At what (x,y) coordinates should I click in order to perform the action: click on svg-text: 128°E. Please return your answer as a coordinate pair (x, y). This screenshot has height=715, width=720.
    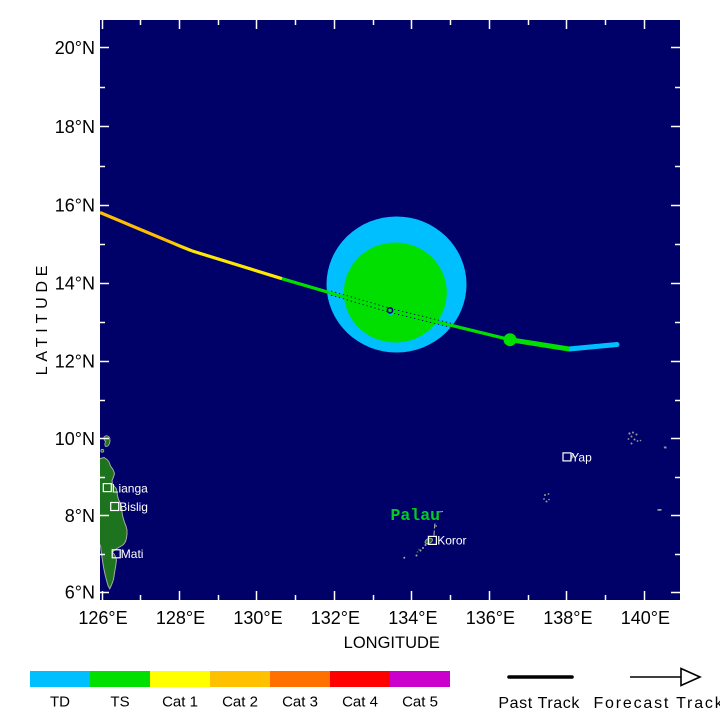
    Looking at the image, I should click on (180, 618).